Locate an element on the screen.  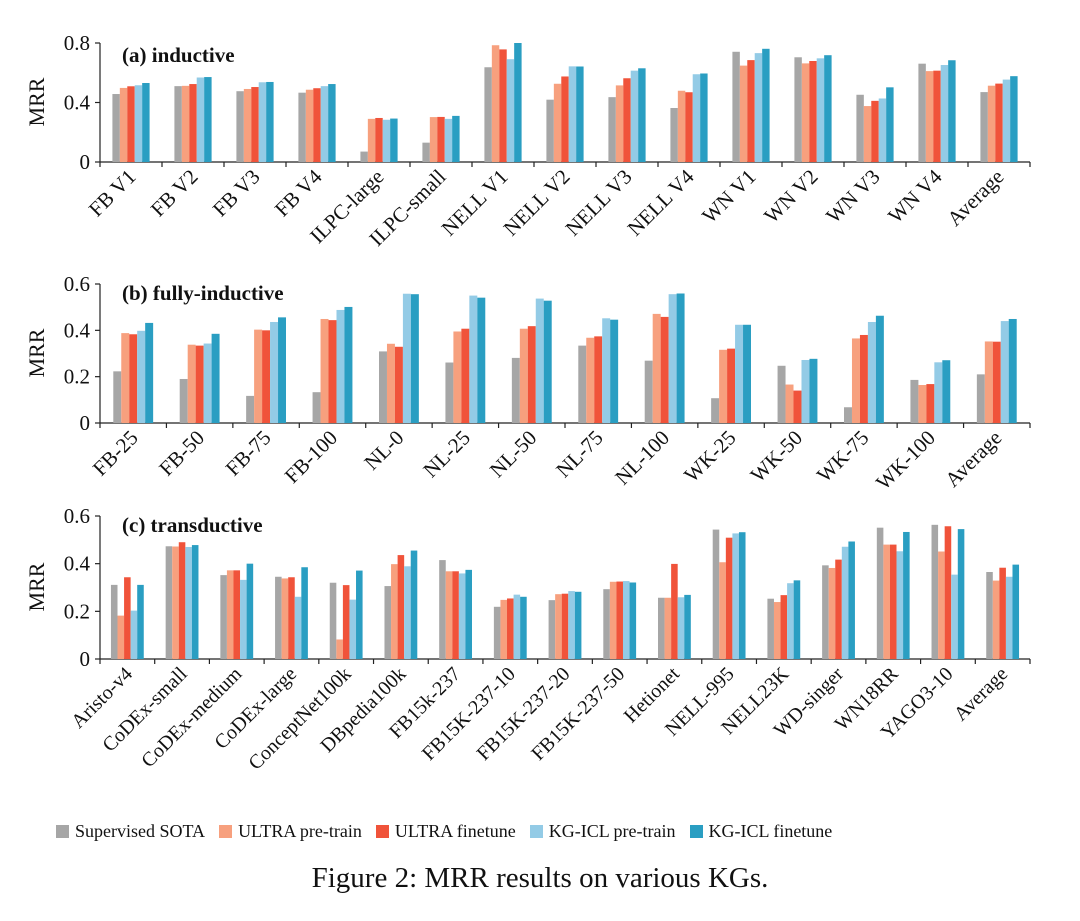
x-tick-label: NL-25 is located at coordinates (446, 454).